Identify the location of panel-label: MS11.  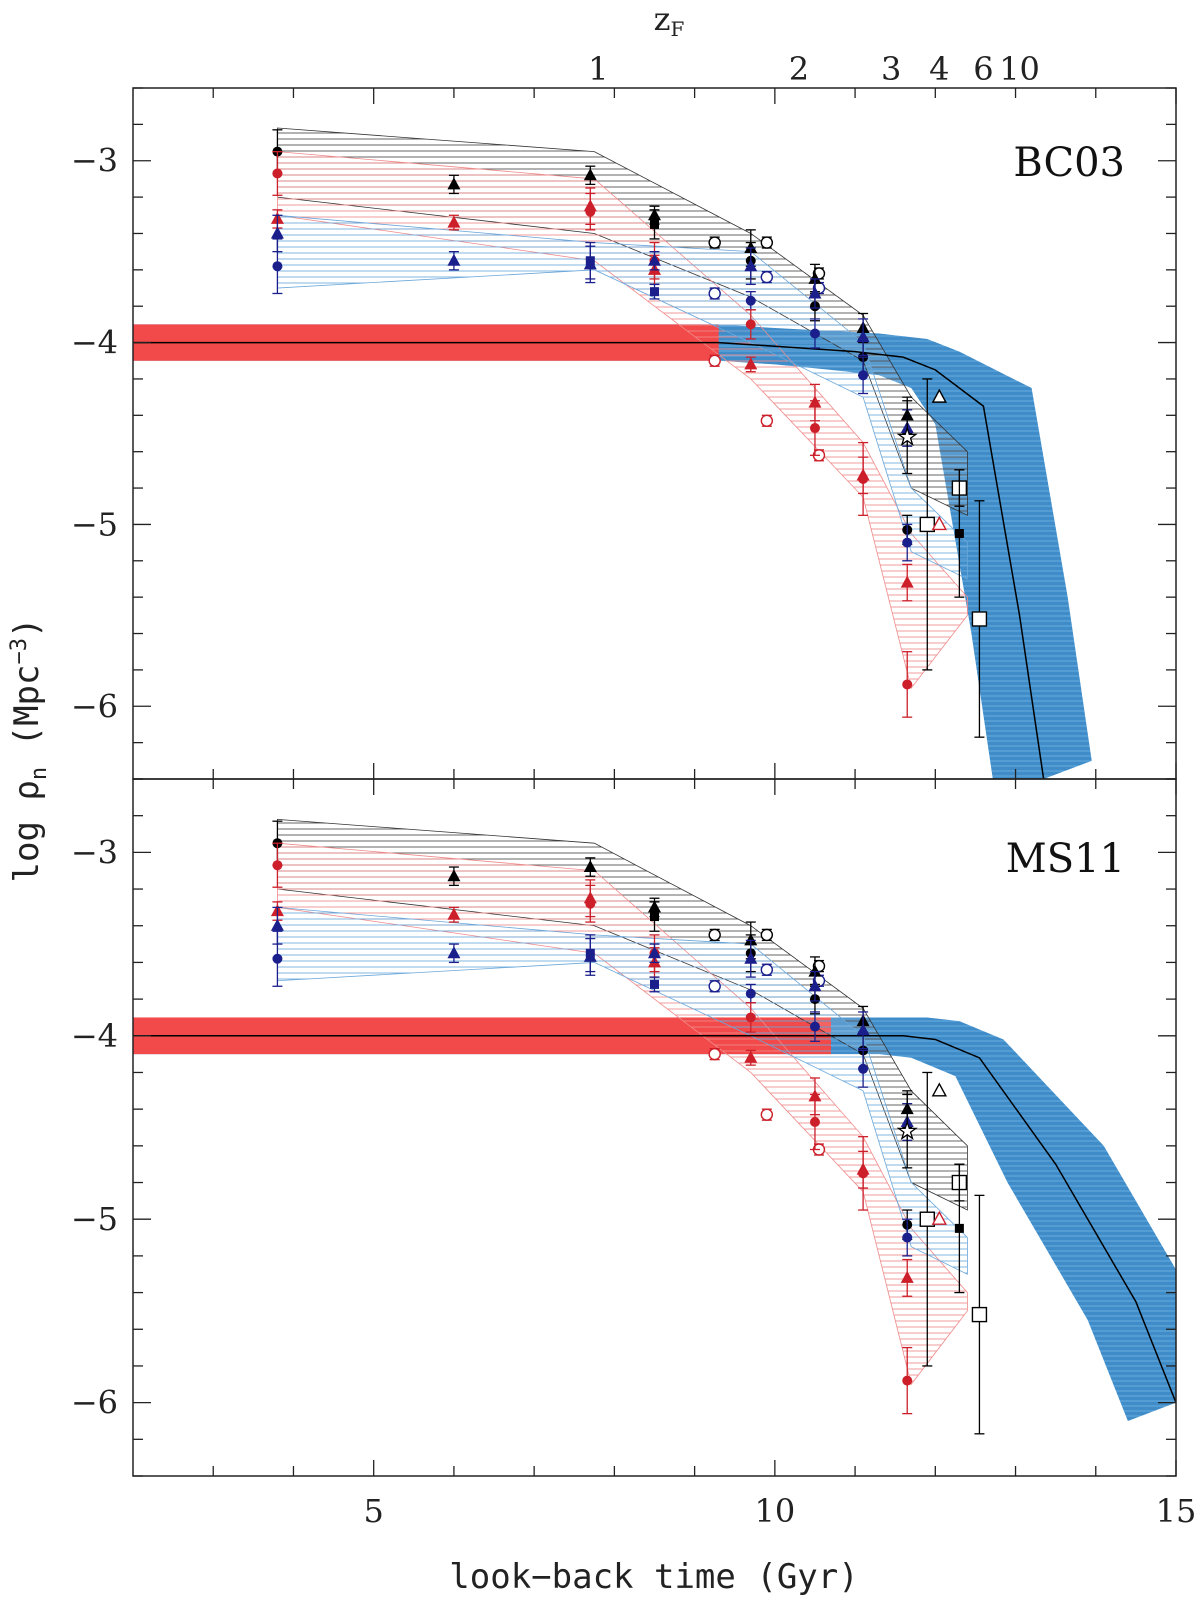
(1065, 859).